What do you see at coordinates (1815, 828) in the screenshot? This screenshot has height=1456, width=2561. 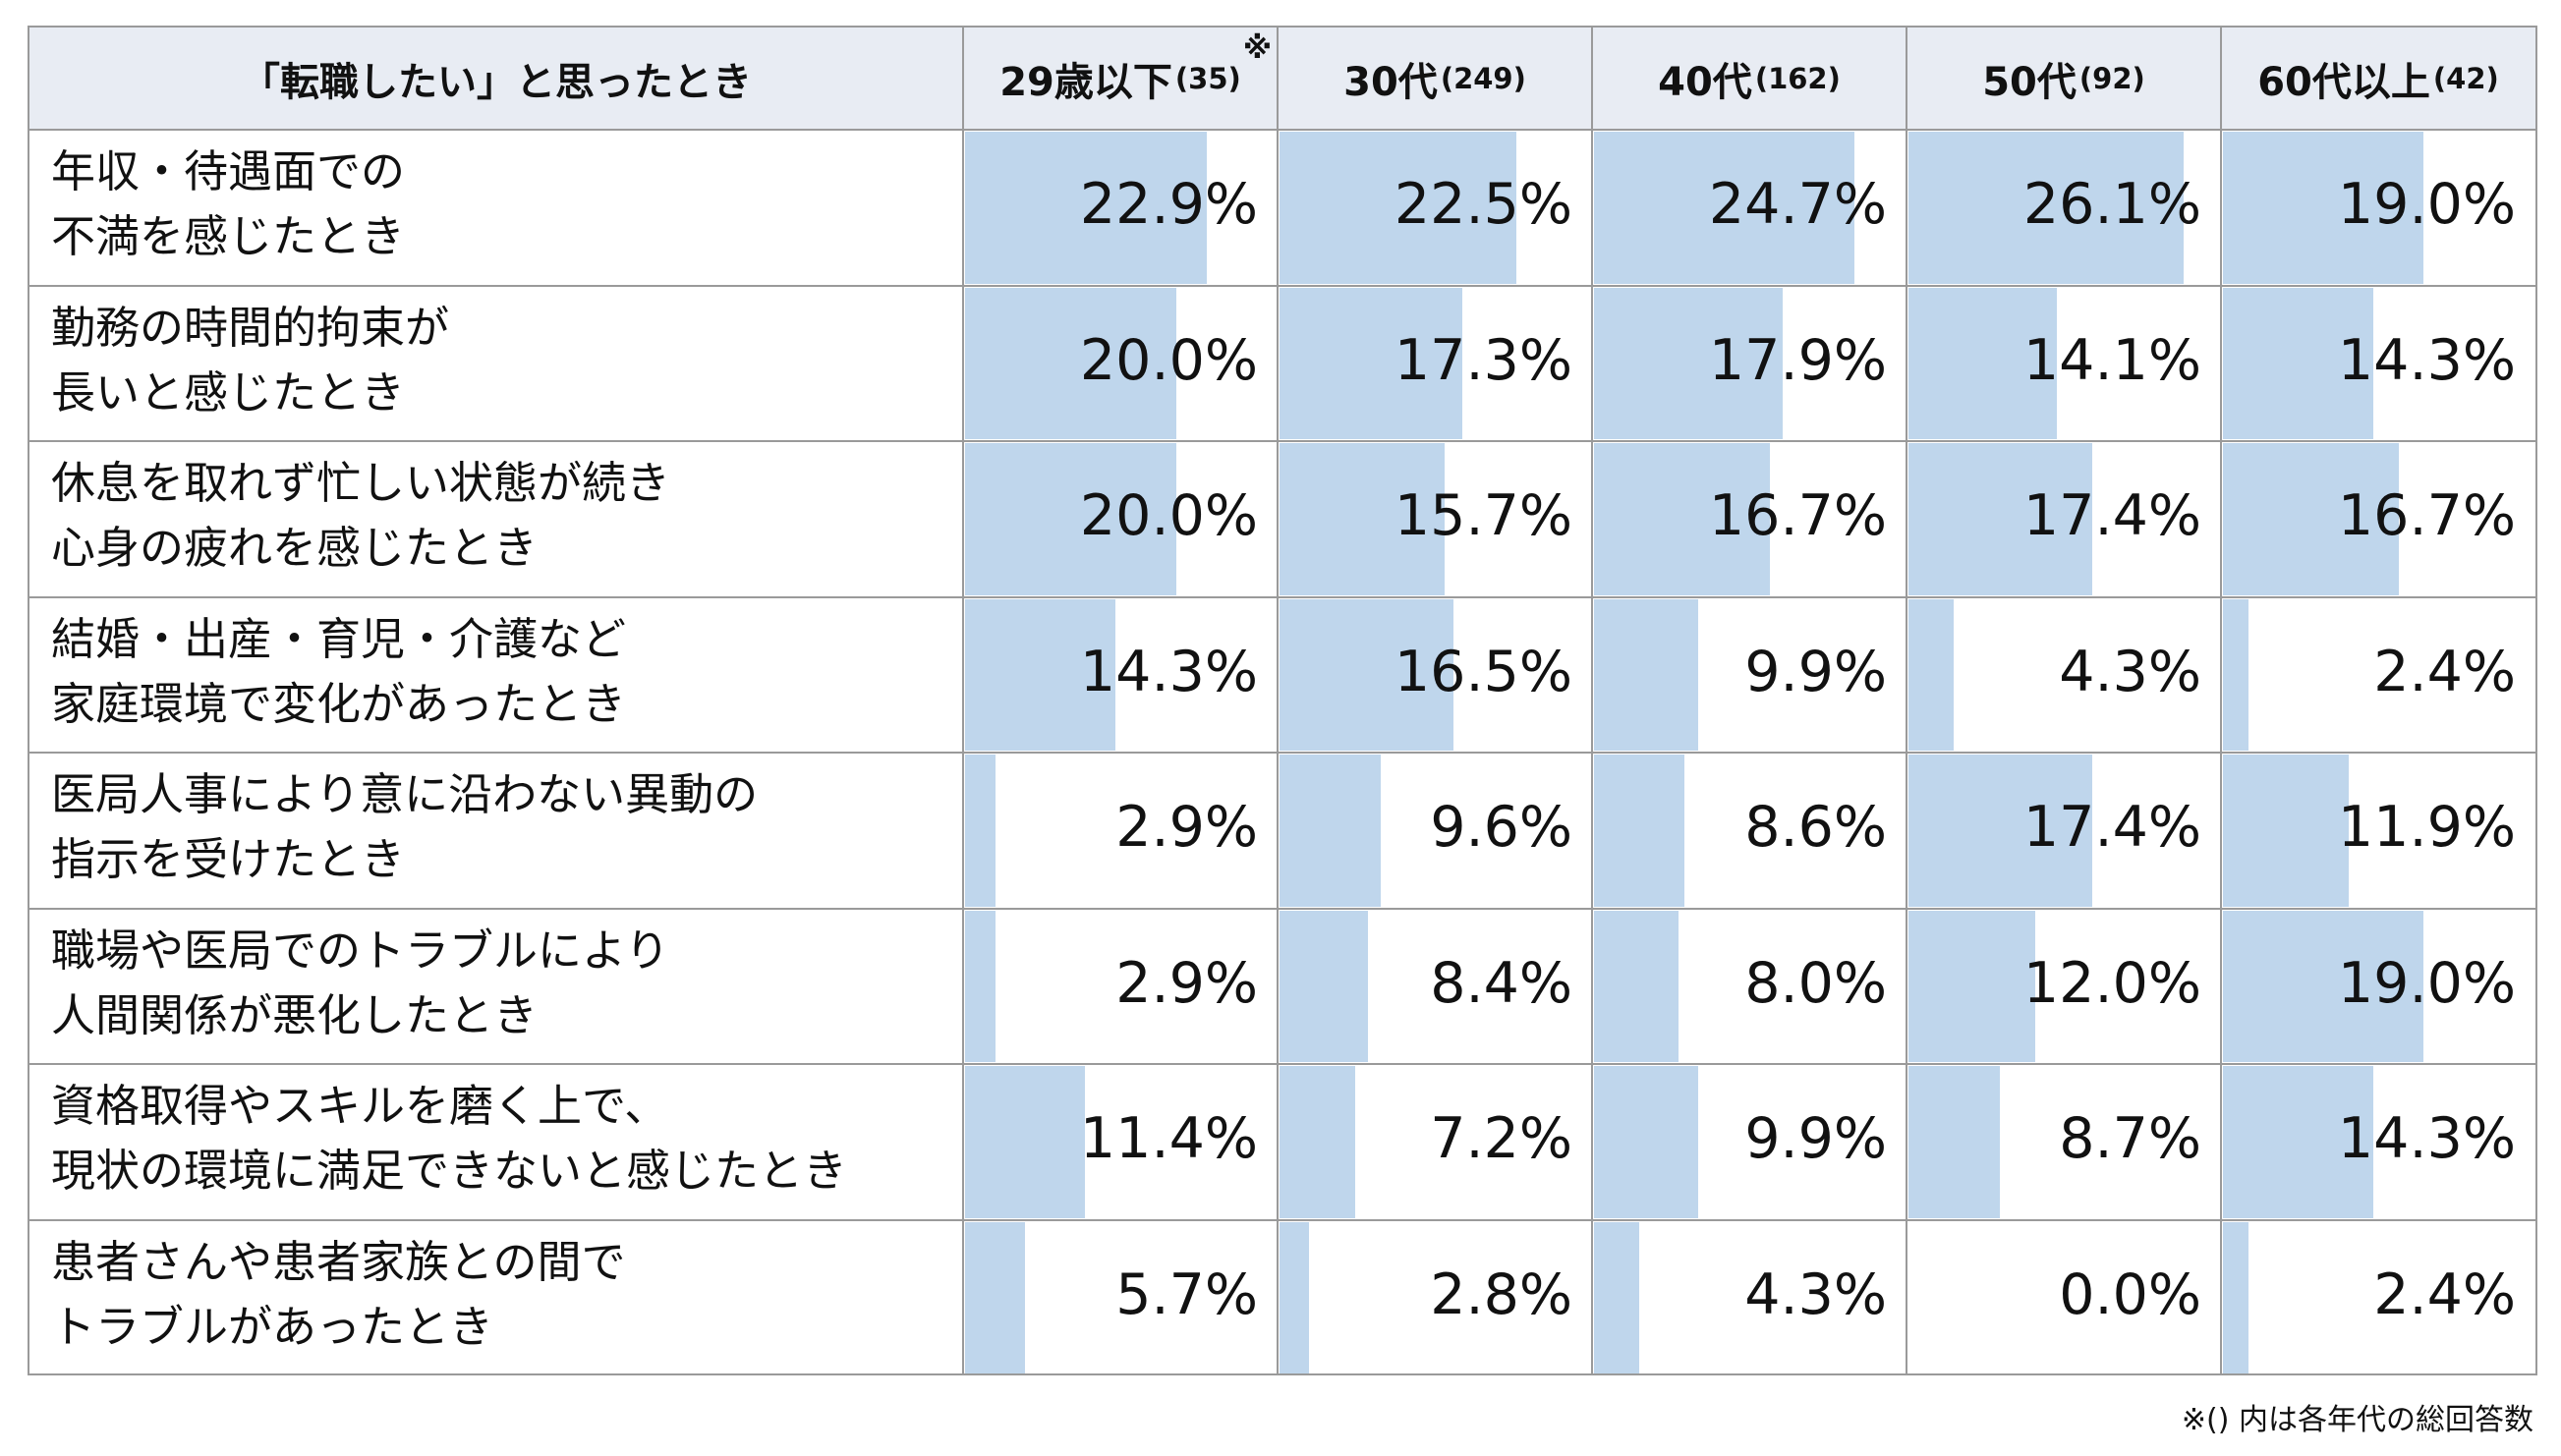 I see `value-label: 8.6%` at bounding box center [1815, 828].